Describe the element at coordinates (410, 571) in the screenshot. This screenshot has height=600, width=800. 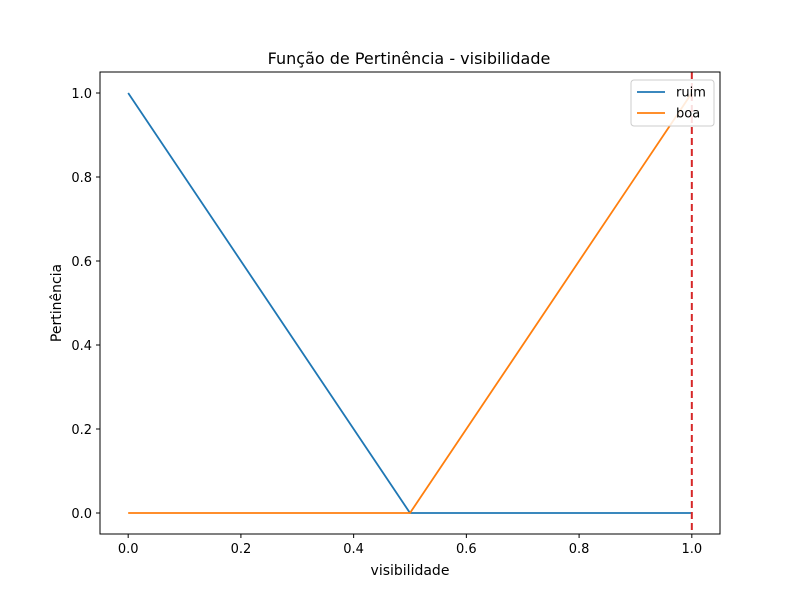
I see `x-axis-label: visibilidade` at that location.